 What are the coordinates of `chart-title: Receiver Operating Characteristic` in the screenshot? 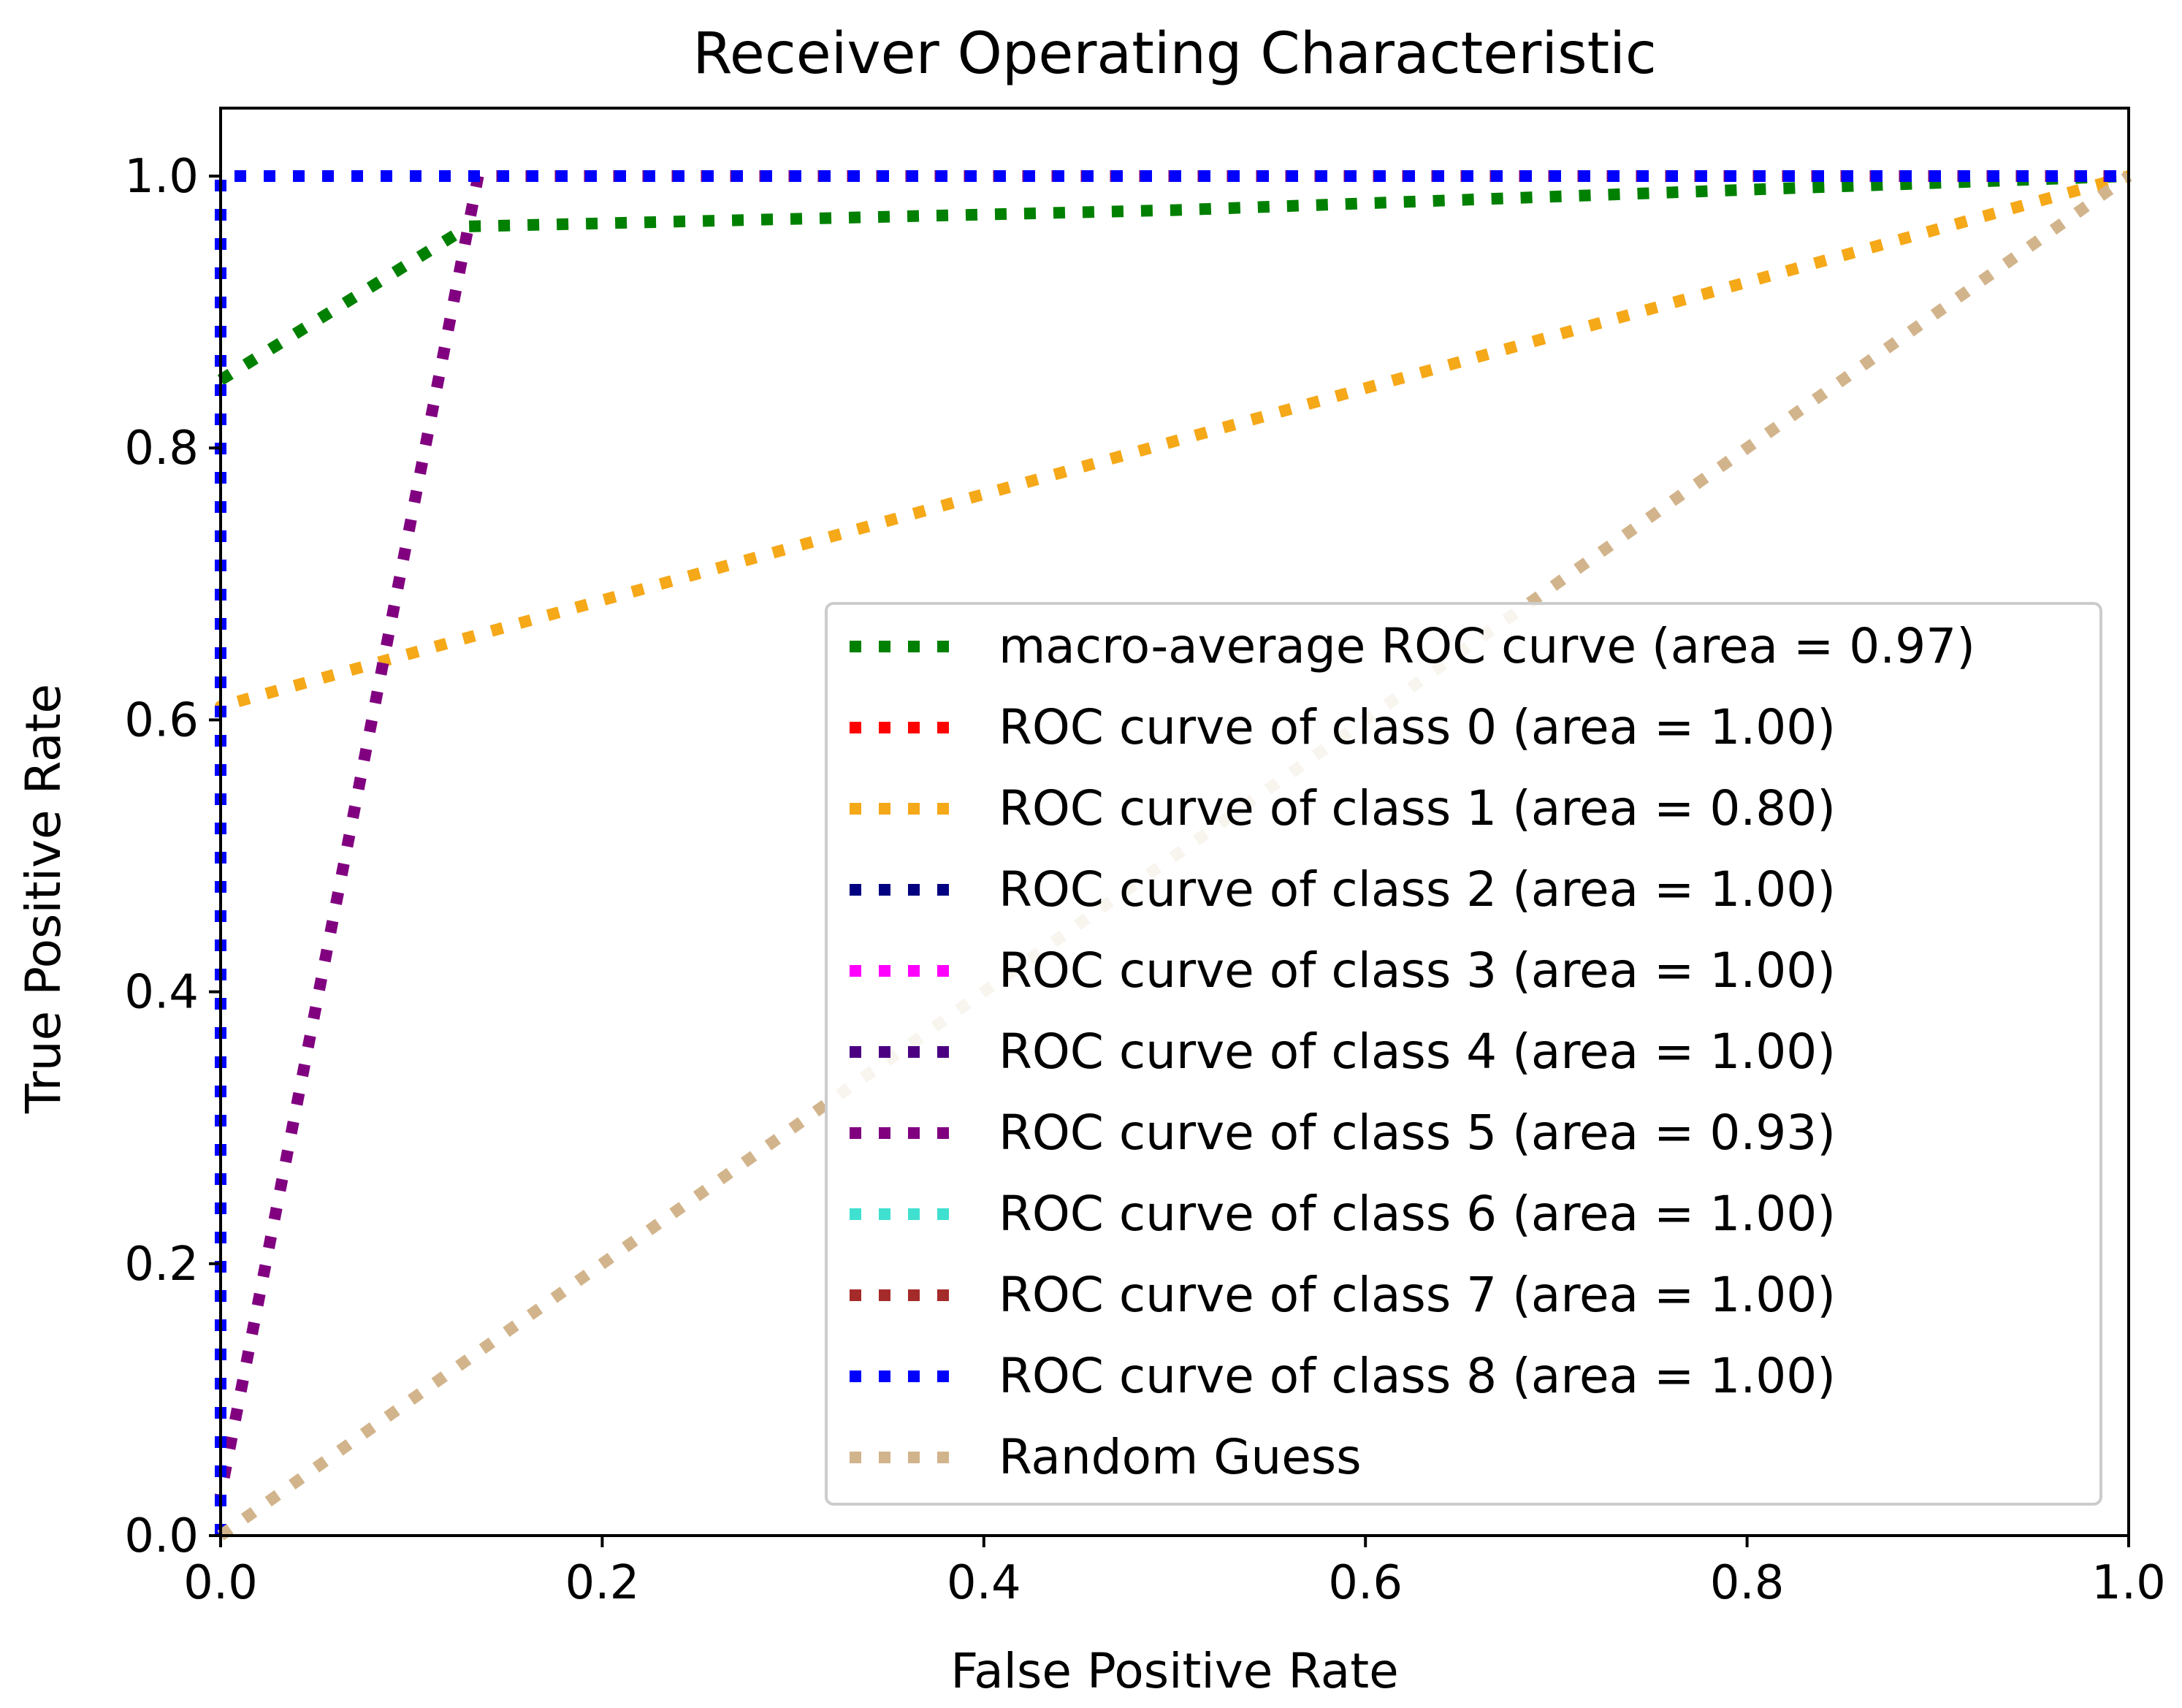 It's located at (1175, 54).